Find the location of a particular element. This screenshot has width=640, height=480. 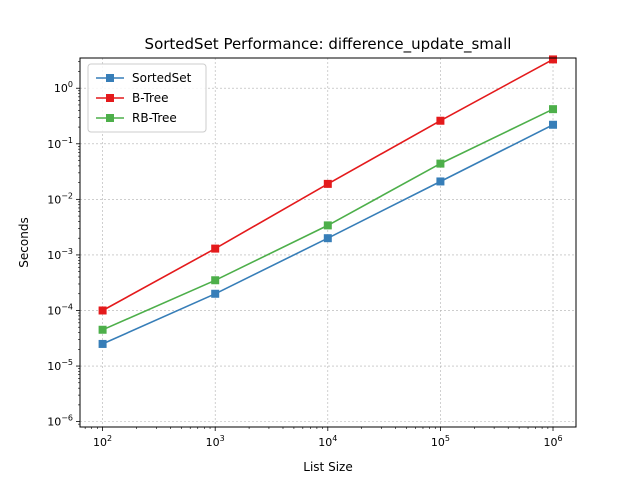

y-tick-label: 10⁻⁴ is located at coordinates (60, 309).